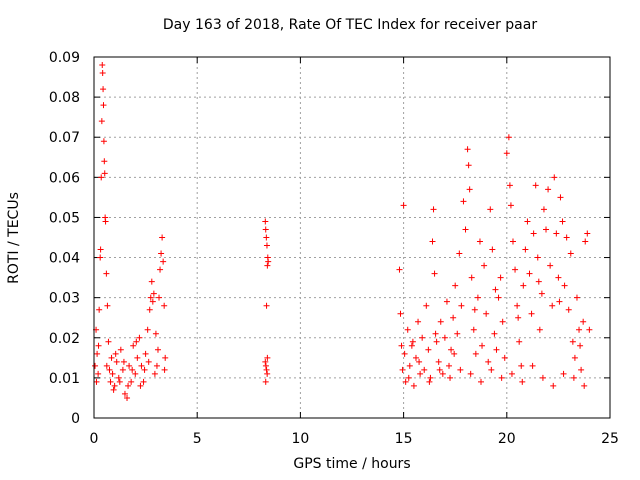 Image resolution: width=640 pixels, height=480 pixels. I want to click on y-tick-label: 0.08, so click(64, 98).